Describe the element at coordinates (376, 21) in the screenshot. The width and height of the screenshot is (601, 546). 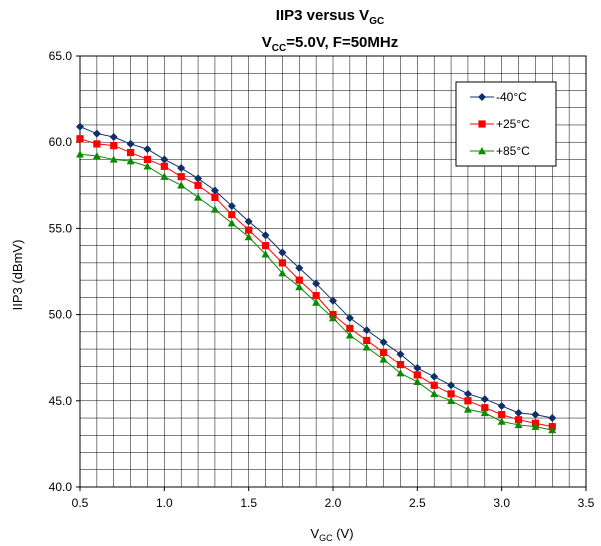
I see `chart-title-line1-sub: GC` at that location.